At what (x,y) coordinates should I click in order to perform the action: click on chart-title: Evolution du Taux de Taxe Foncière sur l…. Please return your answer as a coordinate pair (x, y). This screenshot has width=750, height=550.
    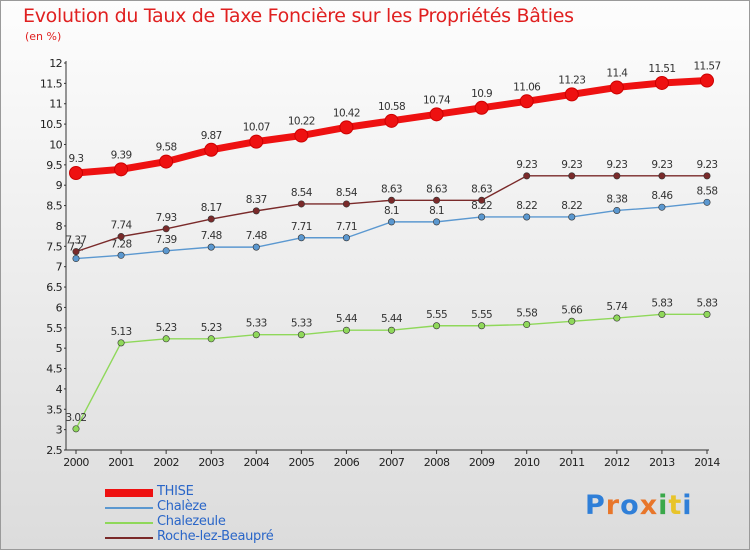
    Looking at the image, I should click on (298, 16).